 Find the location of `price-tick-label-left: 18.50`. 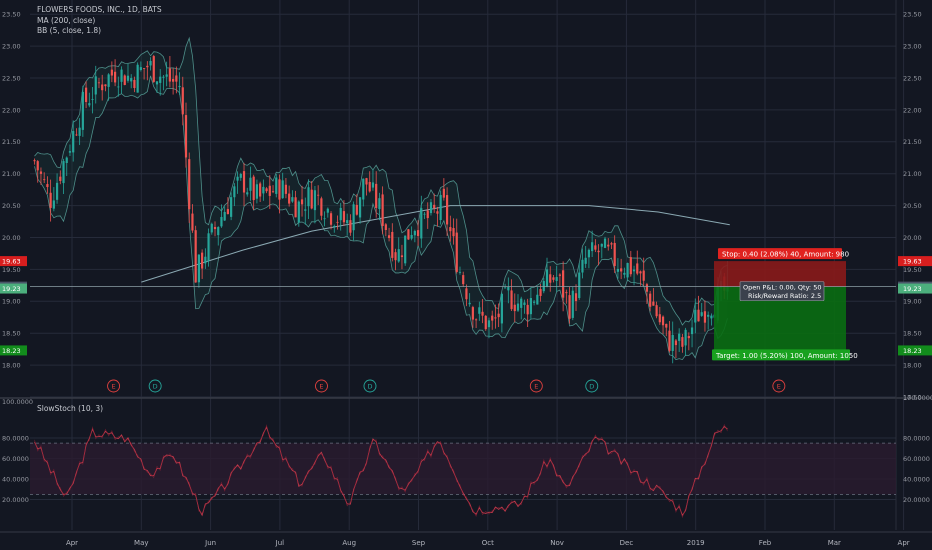

price-tick-label-left: 18.50 is located at coordinates (11, 334).